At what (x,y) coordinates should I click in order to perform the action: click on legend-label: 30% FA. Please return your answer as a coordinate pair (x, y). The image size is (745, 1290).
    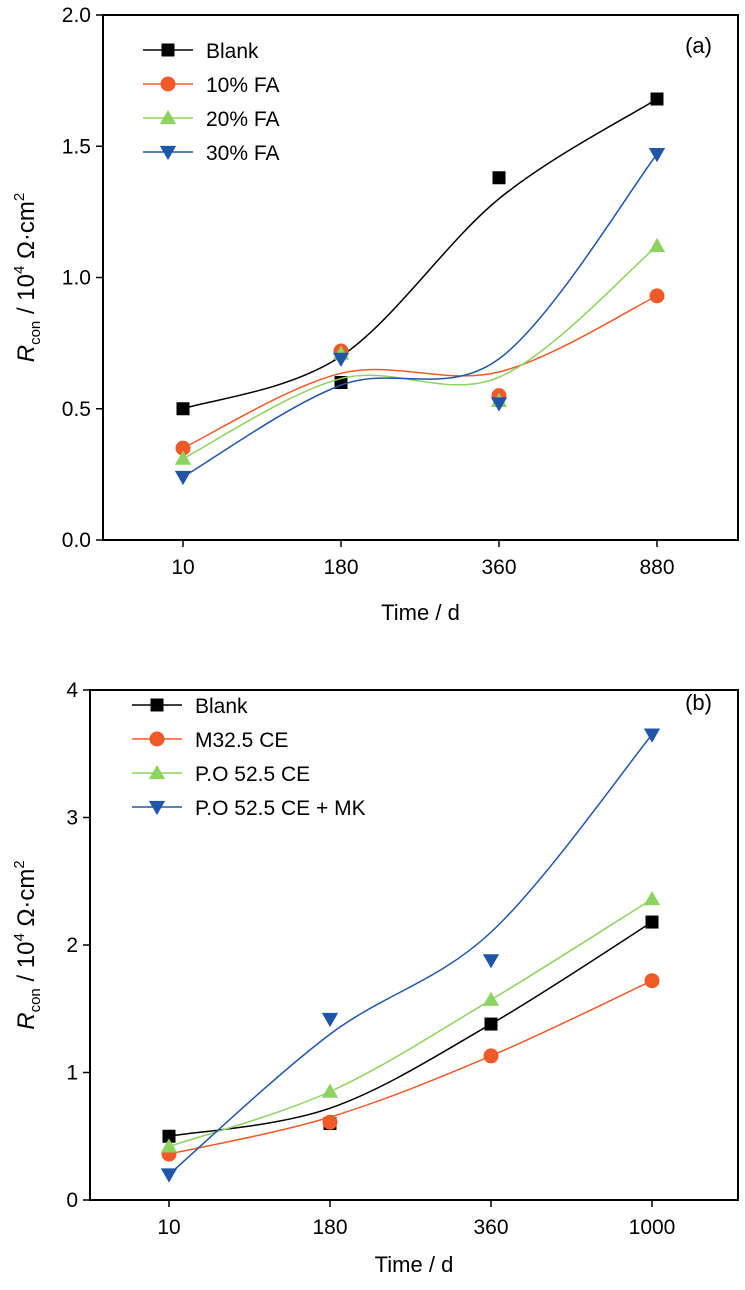
    Looking at the image, I should click on (243, 153).